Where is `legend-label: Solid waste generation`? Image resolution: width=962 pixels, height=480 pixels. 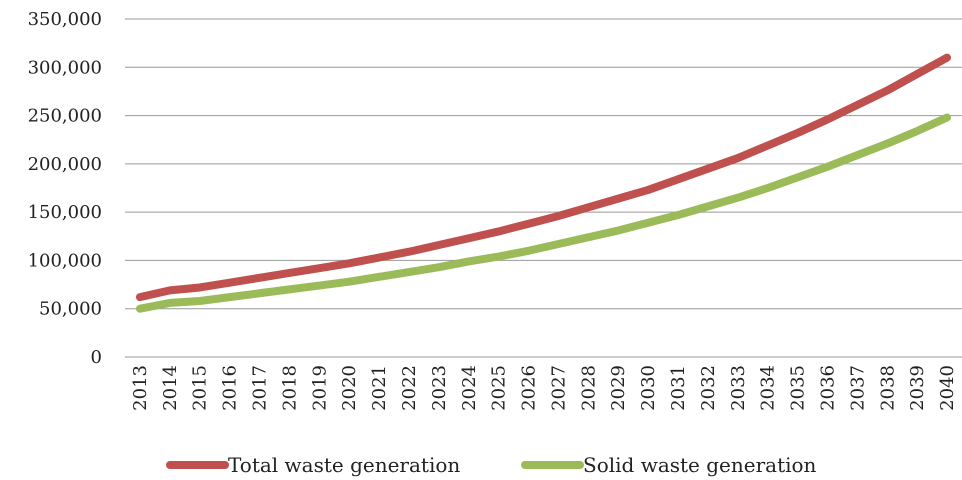 legend-label: Solid waste generation is located at coordinates (700, 465).